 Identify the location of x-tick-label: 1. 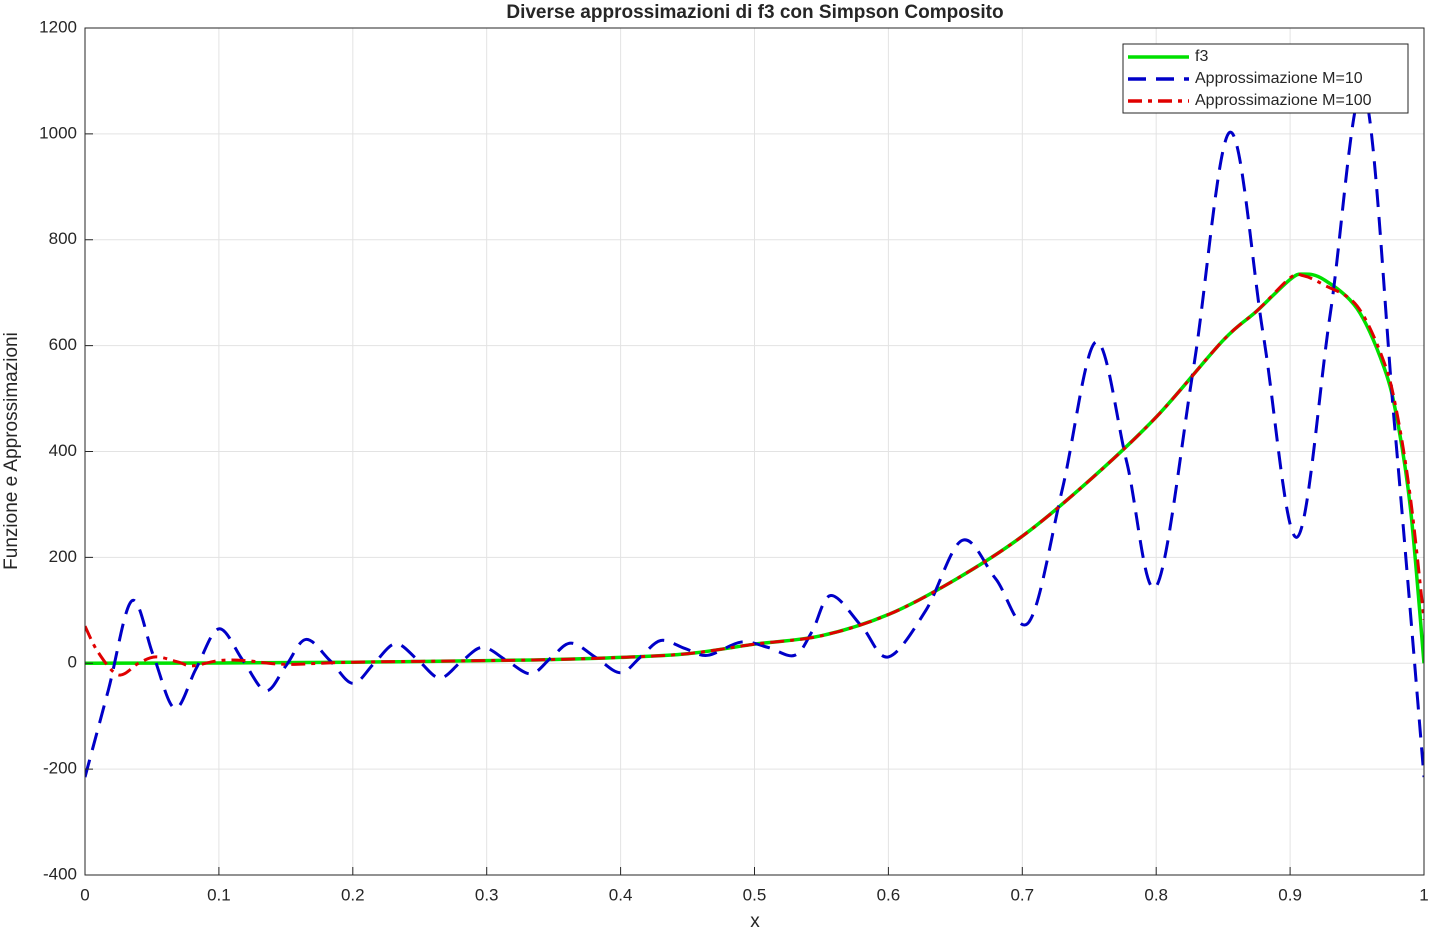
(1423, 894).